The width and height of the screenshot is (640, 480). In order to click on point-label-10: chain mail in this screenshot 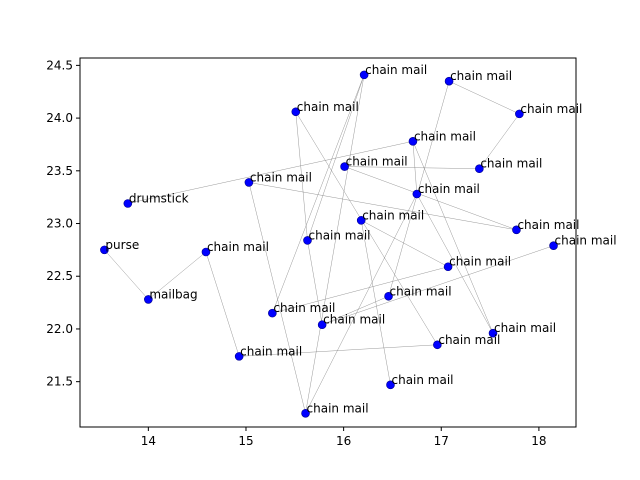, I will do `click(354, 320)`.